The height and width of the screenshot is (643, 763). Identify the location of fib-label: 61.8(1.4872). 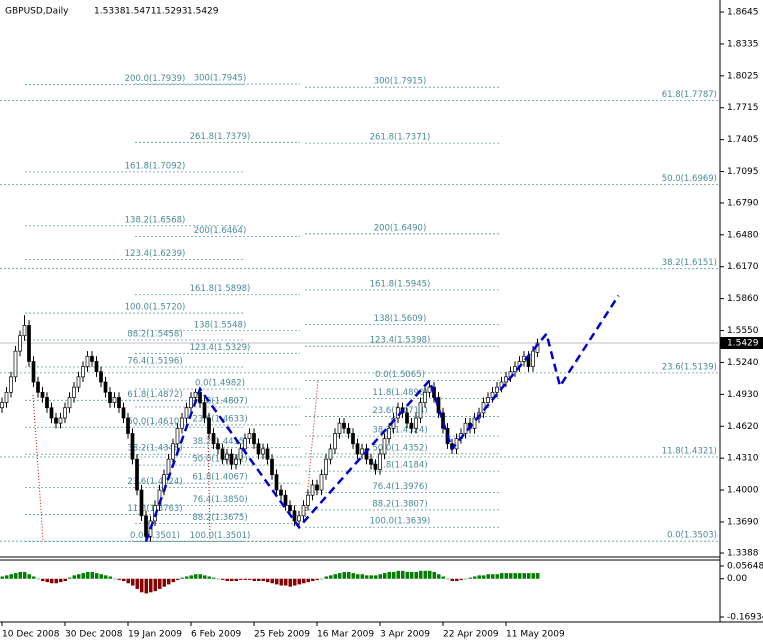
(154, 395).